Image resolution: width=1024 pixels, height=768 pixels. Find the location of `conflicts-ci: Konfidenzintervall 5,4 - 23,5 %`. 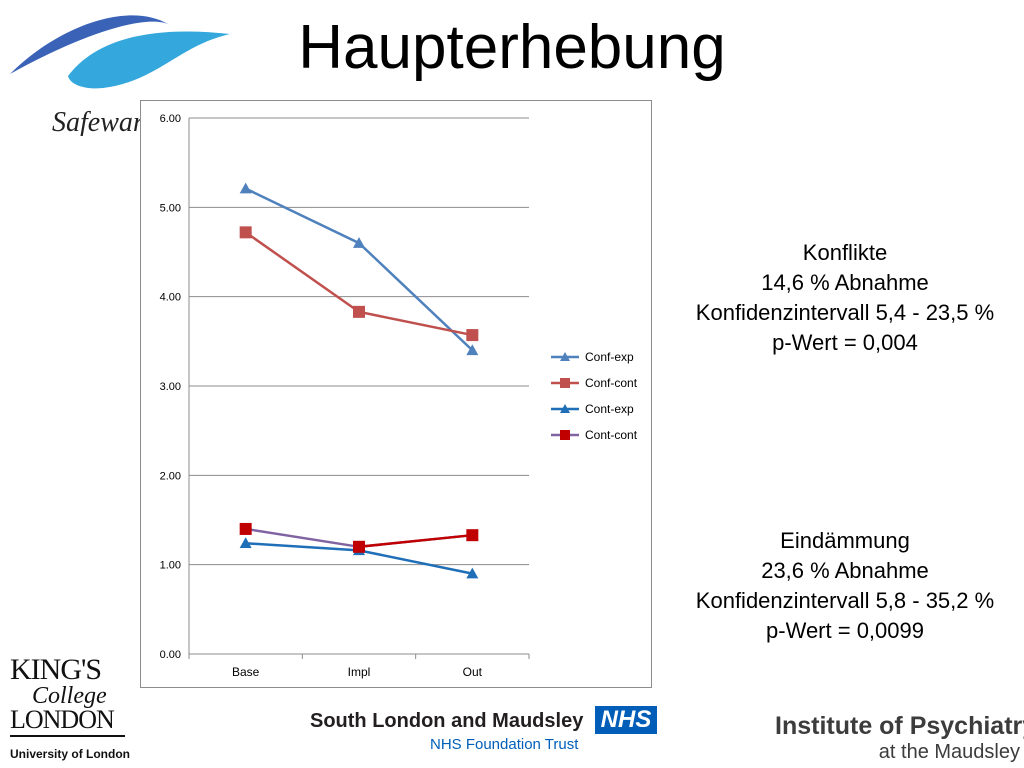

conflicts-ci: Konfidenzintervall 5,4 - 23,5 % is located at coordinates (845, 312).